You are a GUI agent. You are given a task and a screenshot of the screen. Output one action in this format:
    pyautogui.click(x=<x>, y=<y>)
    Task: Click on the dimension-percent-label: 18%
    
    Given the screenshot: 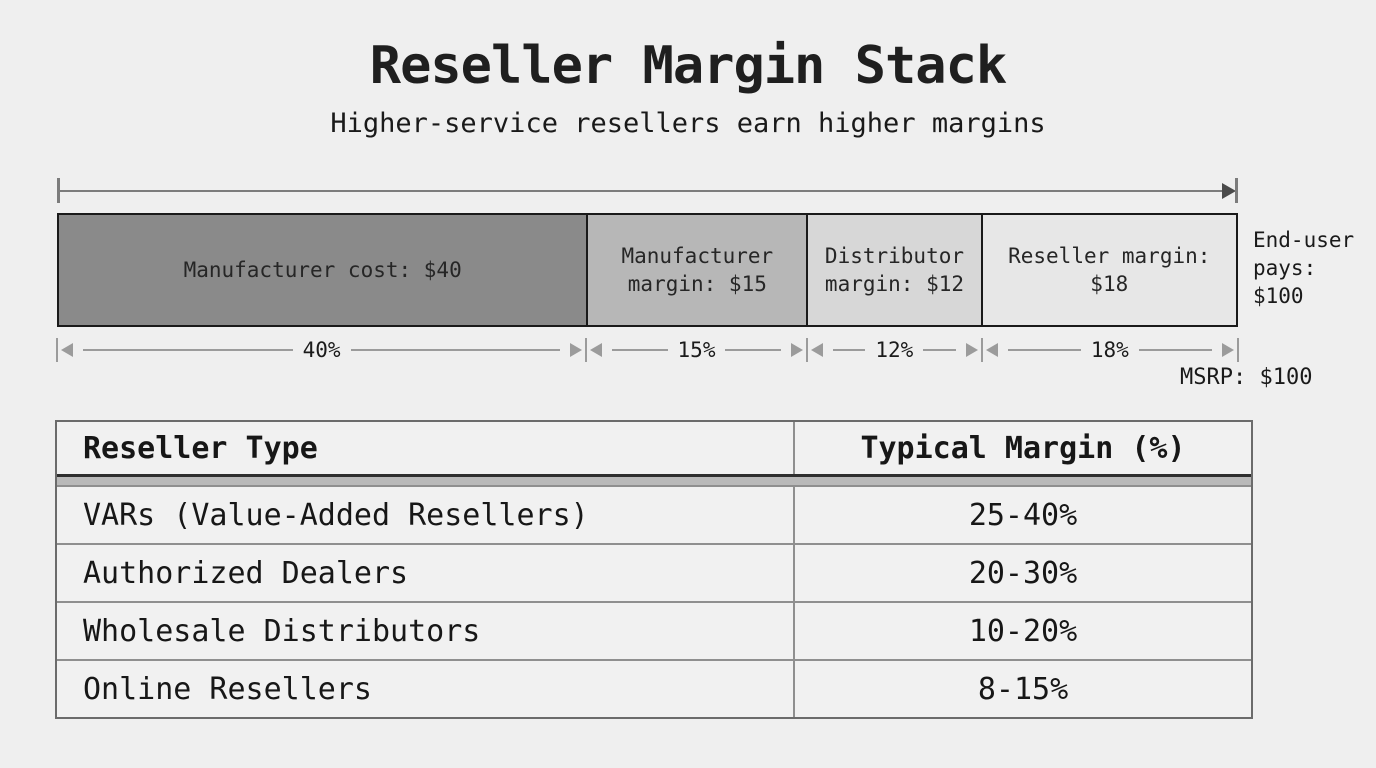 What is the action you would take?
    pyautogui.click(x=1109, y=350)
    